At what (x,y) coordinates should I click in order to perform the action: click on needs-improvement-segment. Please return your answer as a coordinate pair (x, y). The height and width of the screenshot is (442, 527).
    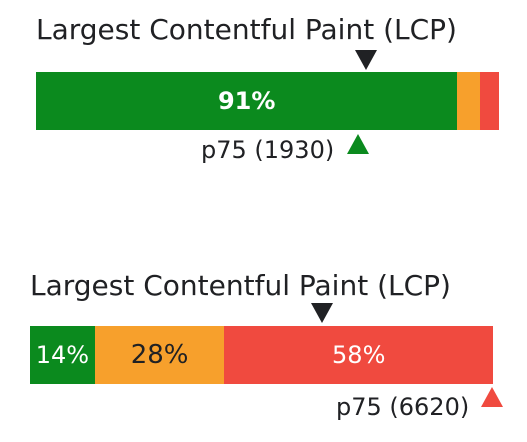
    Looking at the image, I should click on (469, 101).